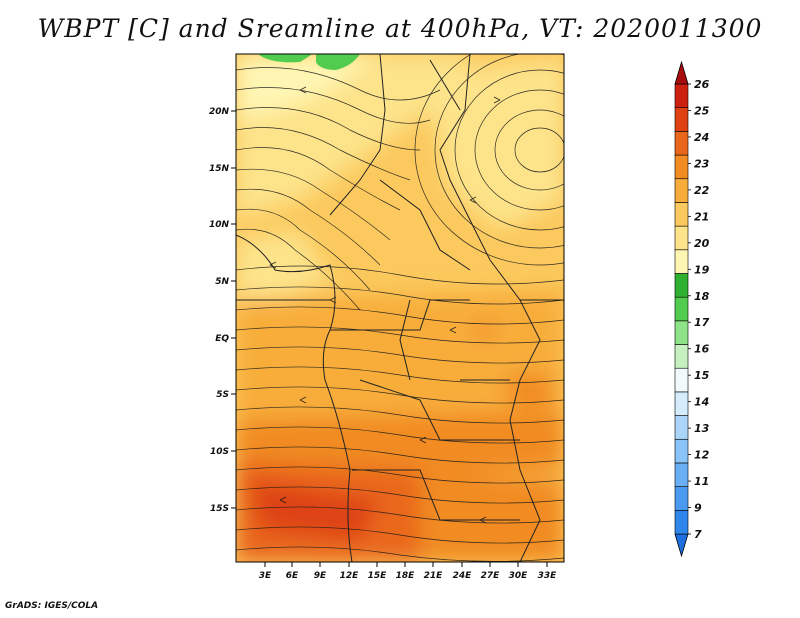 Image resolution: width=800 pixels, height=618 pixels. Describe the element at coordinates (702, 455) in the screenshot. I see `colorbar-label: 12` at that location.